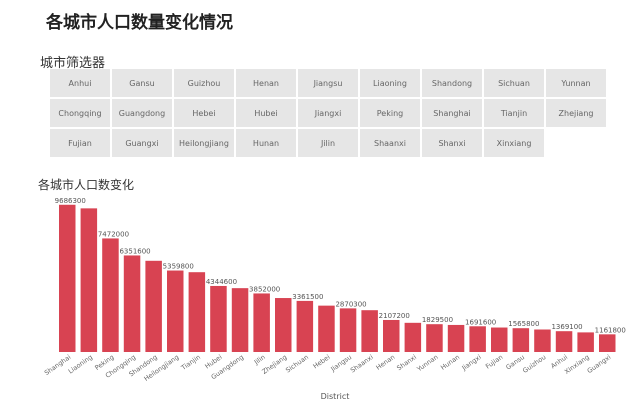  What do you see at coordinates (452, 143) in the screenshot?
I see `city-filter-button-shanxi: Shanxi` at bounding box center [452, 143].